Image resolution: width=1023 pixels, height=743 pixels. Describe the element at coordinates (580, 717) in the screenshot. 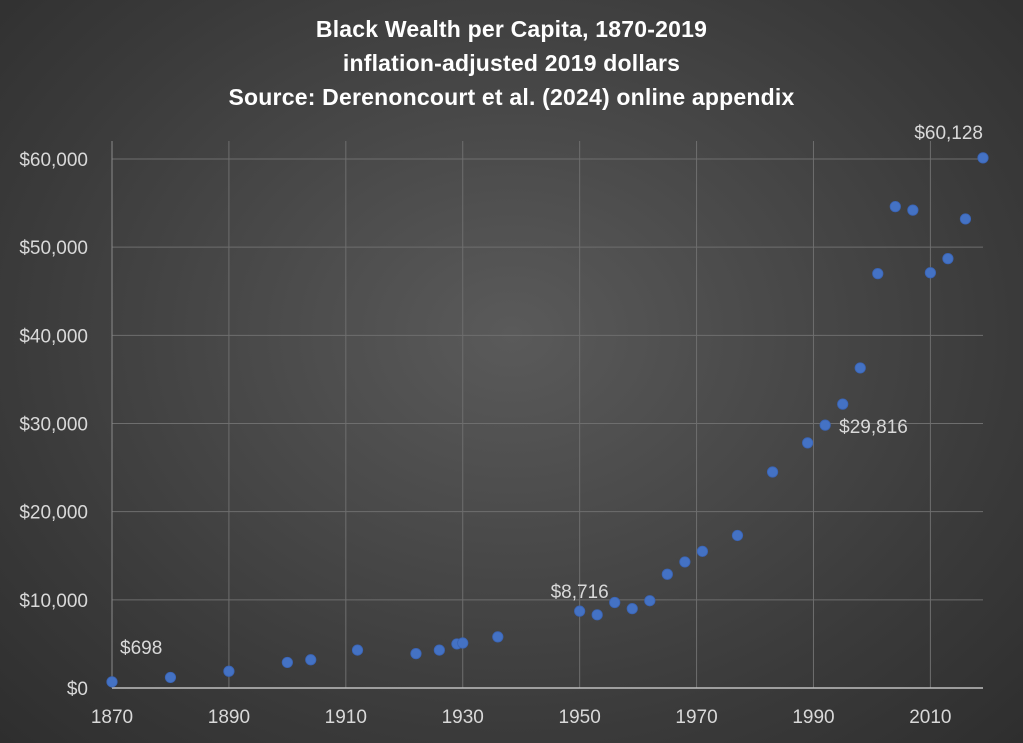

I see `x-tick-label: 1950` at that location.